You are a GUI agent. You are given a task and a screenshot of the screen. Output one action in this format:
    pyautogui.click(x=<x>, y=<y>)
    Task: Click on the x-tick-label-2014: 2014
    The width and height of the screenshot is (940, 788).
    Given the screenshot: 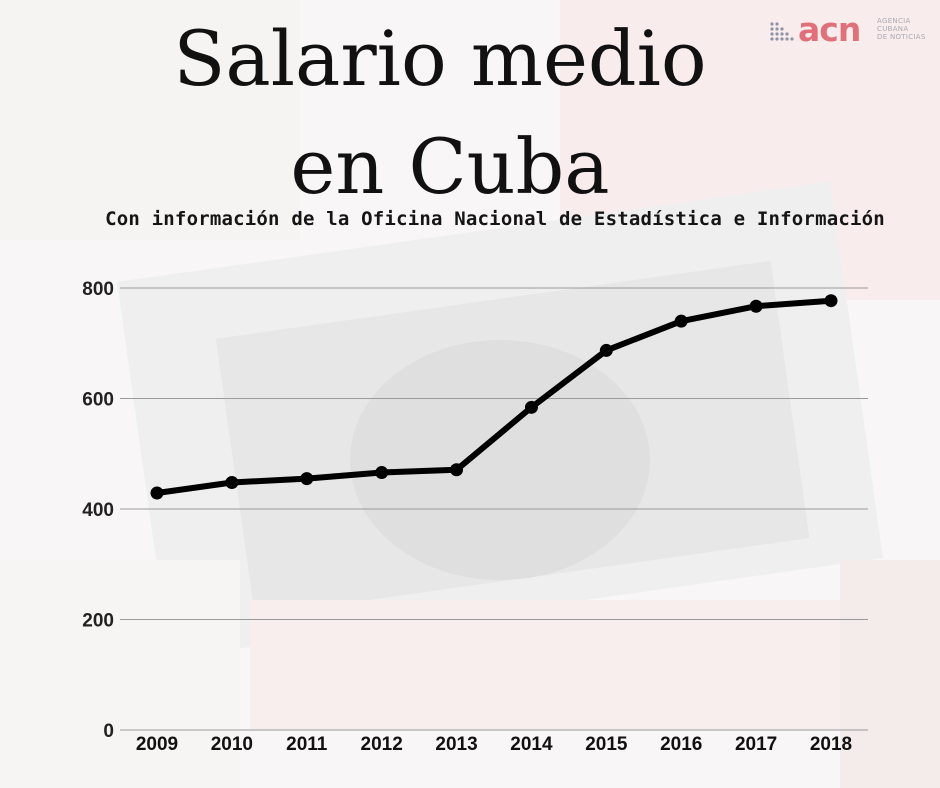 What is the action you would take?
    pyautogui.click(x=531, y=744)
    